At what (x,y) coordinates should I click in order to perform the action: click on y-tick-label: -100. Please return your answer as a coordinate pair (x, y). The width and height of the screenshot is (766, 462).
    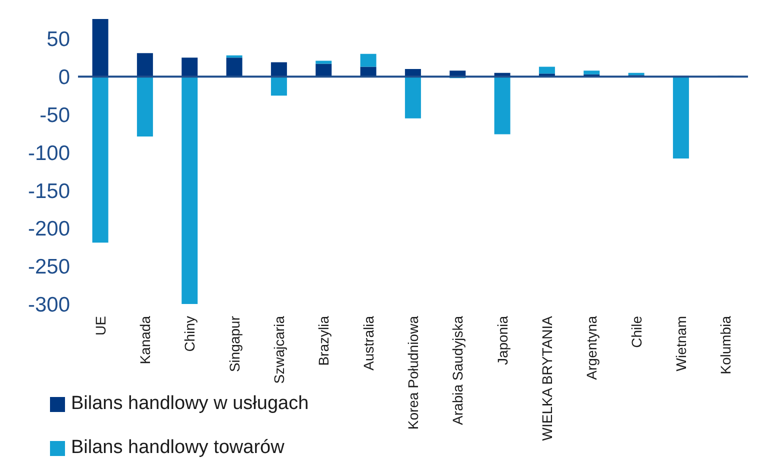
    Looking at the image, I should click on (49, 153).